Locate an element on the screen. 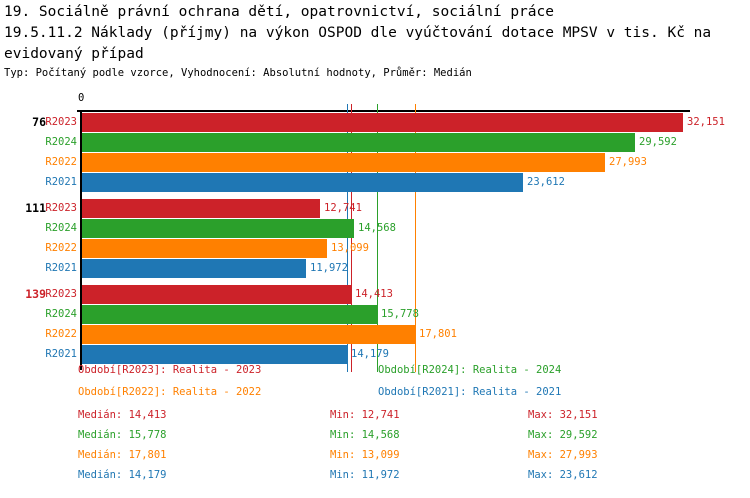  series-label-r2023-76: R2023 is located at coordinates (61, 122).